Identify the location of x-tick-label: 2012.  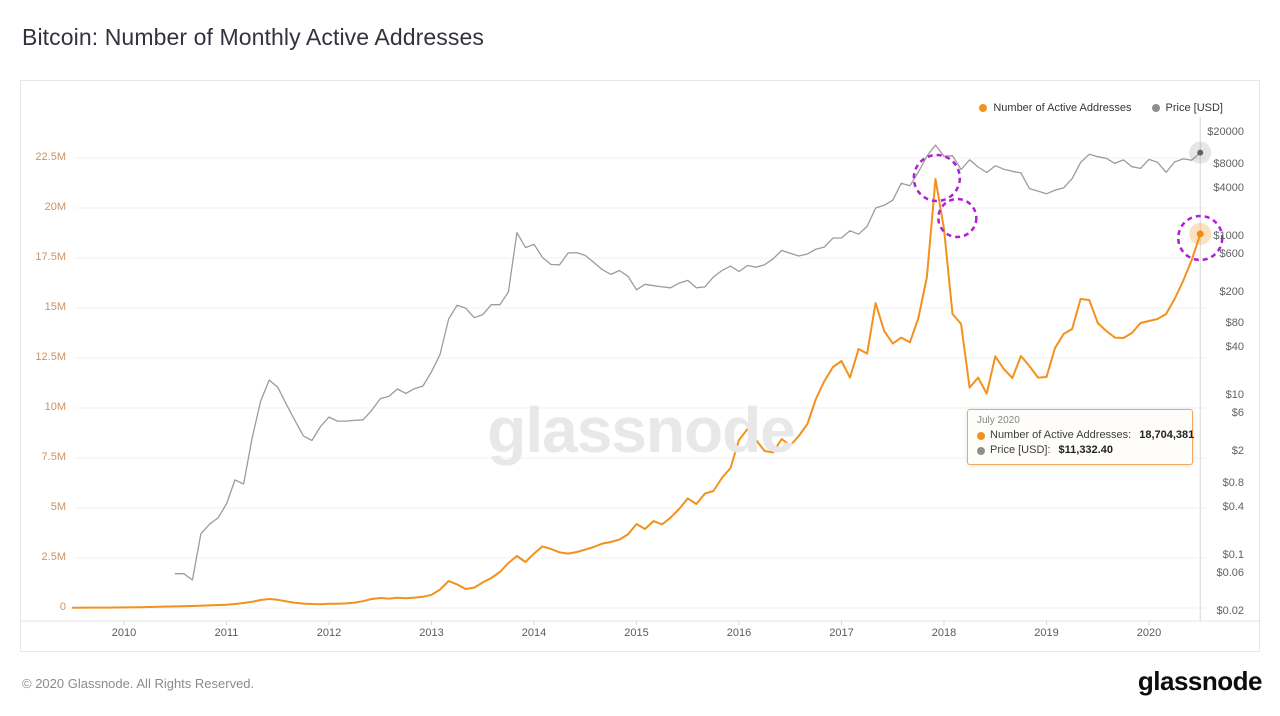
(329, 633).